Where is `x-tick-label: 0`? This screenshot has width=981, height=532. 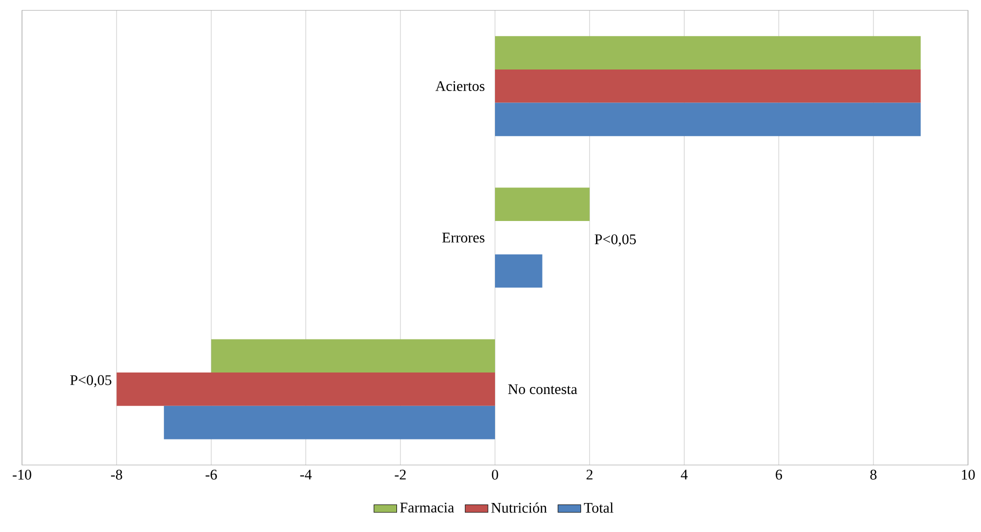
x-tick-label: 0 is located at coordinates (495, 475).